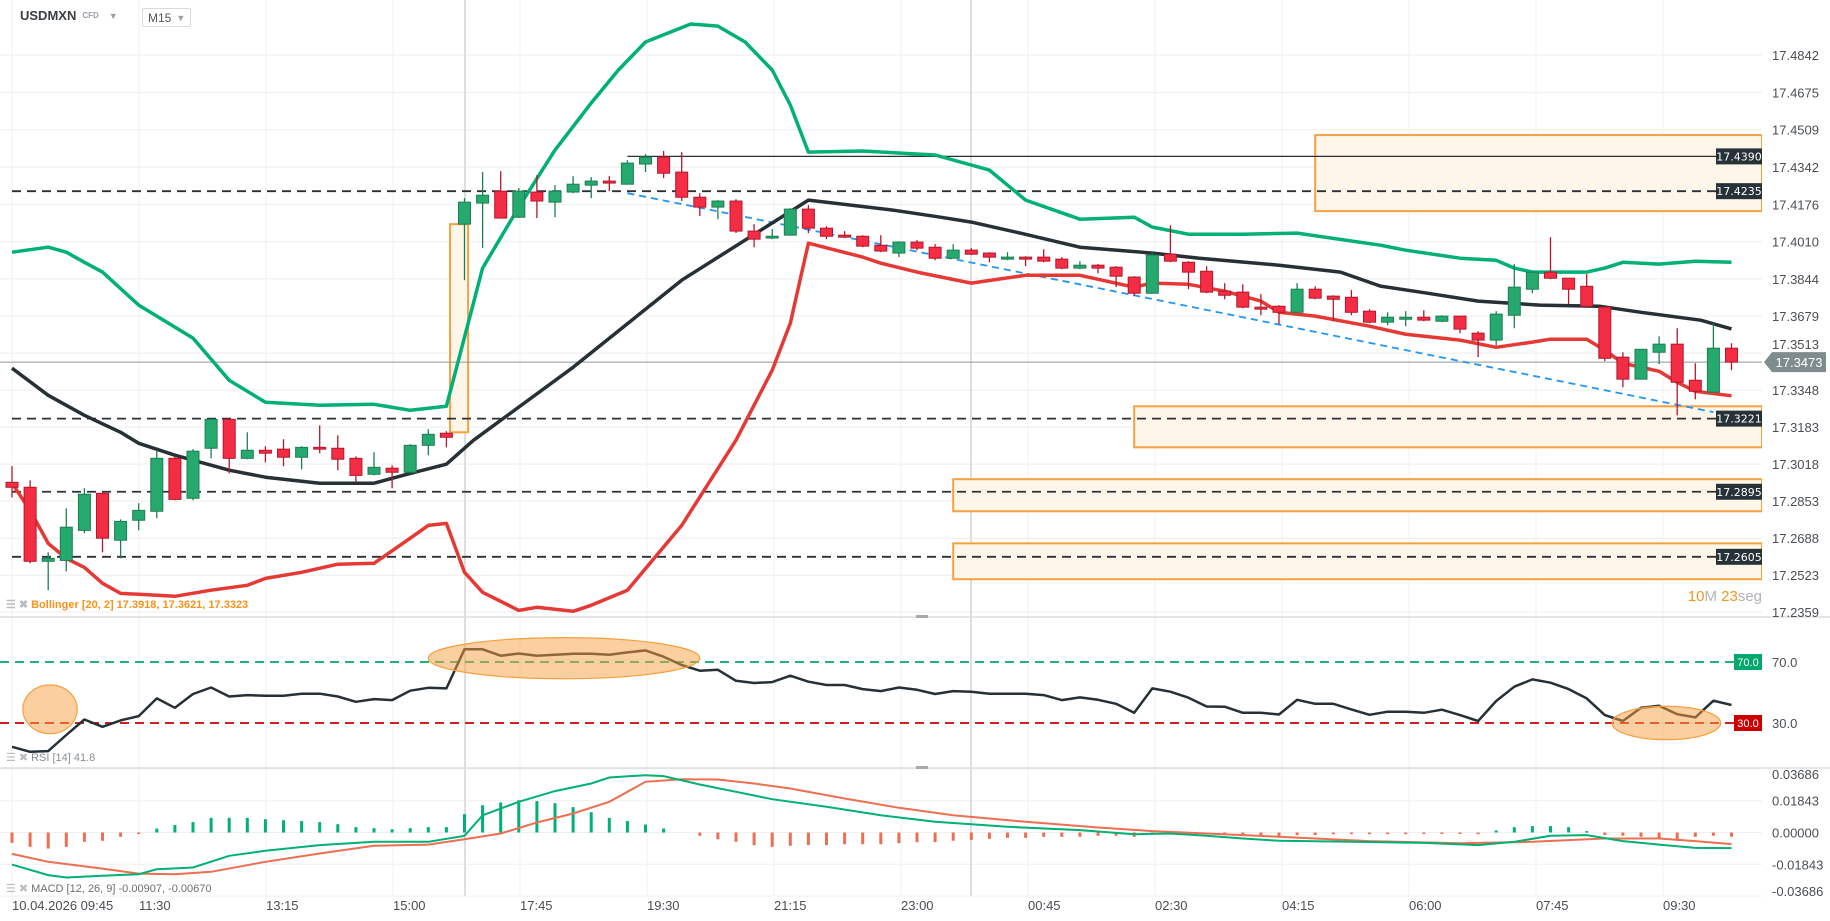  What do you see at coordinates (69, 15) in the screenshot?
I see `symbol-selector: USDMXN CFD ▼` at bounding box center [69, 15].